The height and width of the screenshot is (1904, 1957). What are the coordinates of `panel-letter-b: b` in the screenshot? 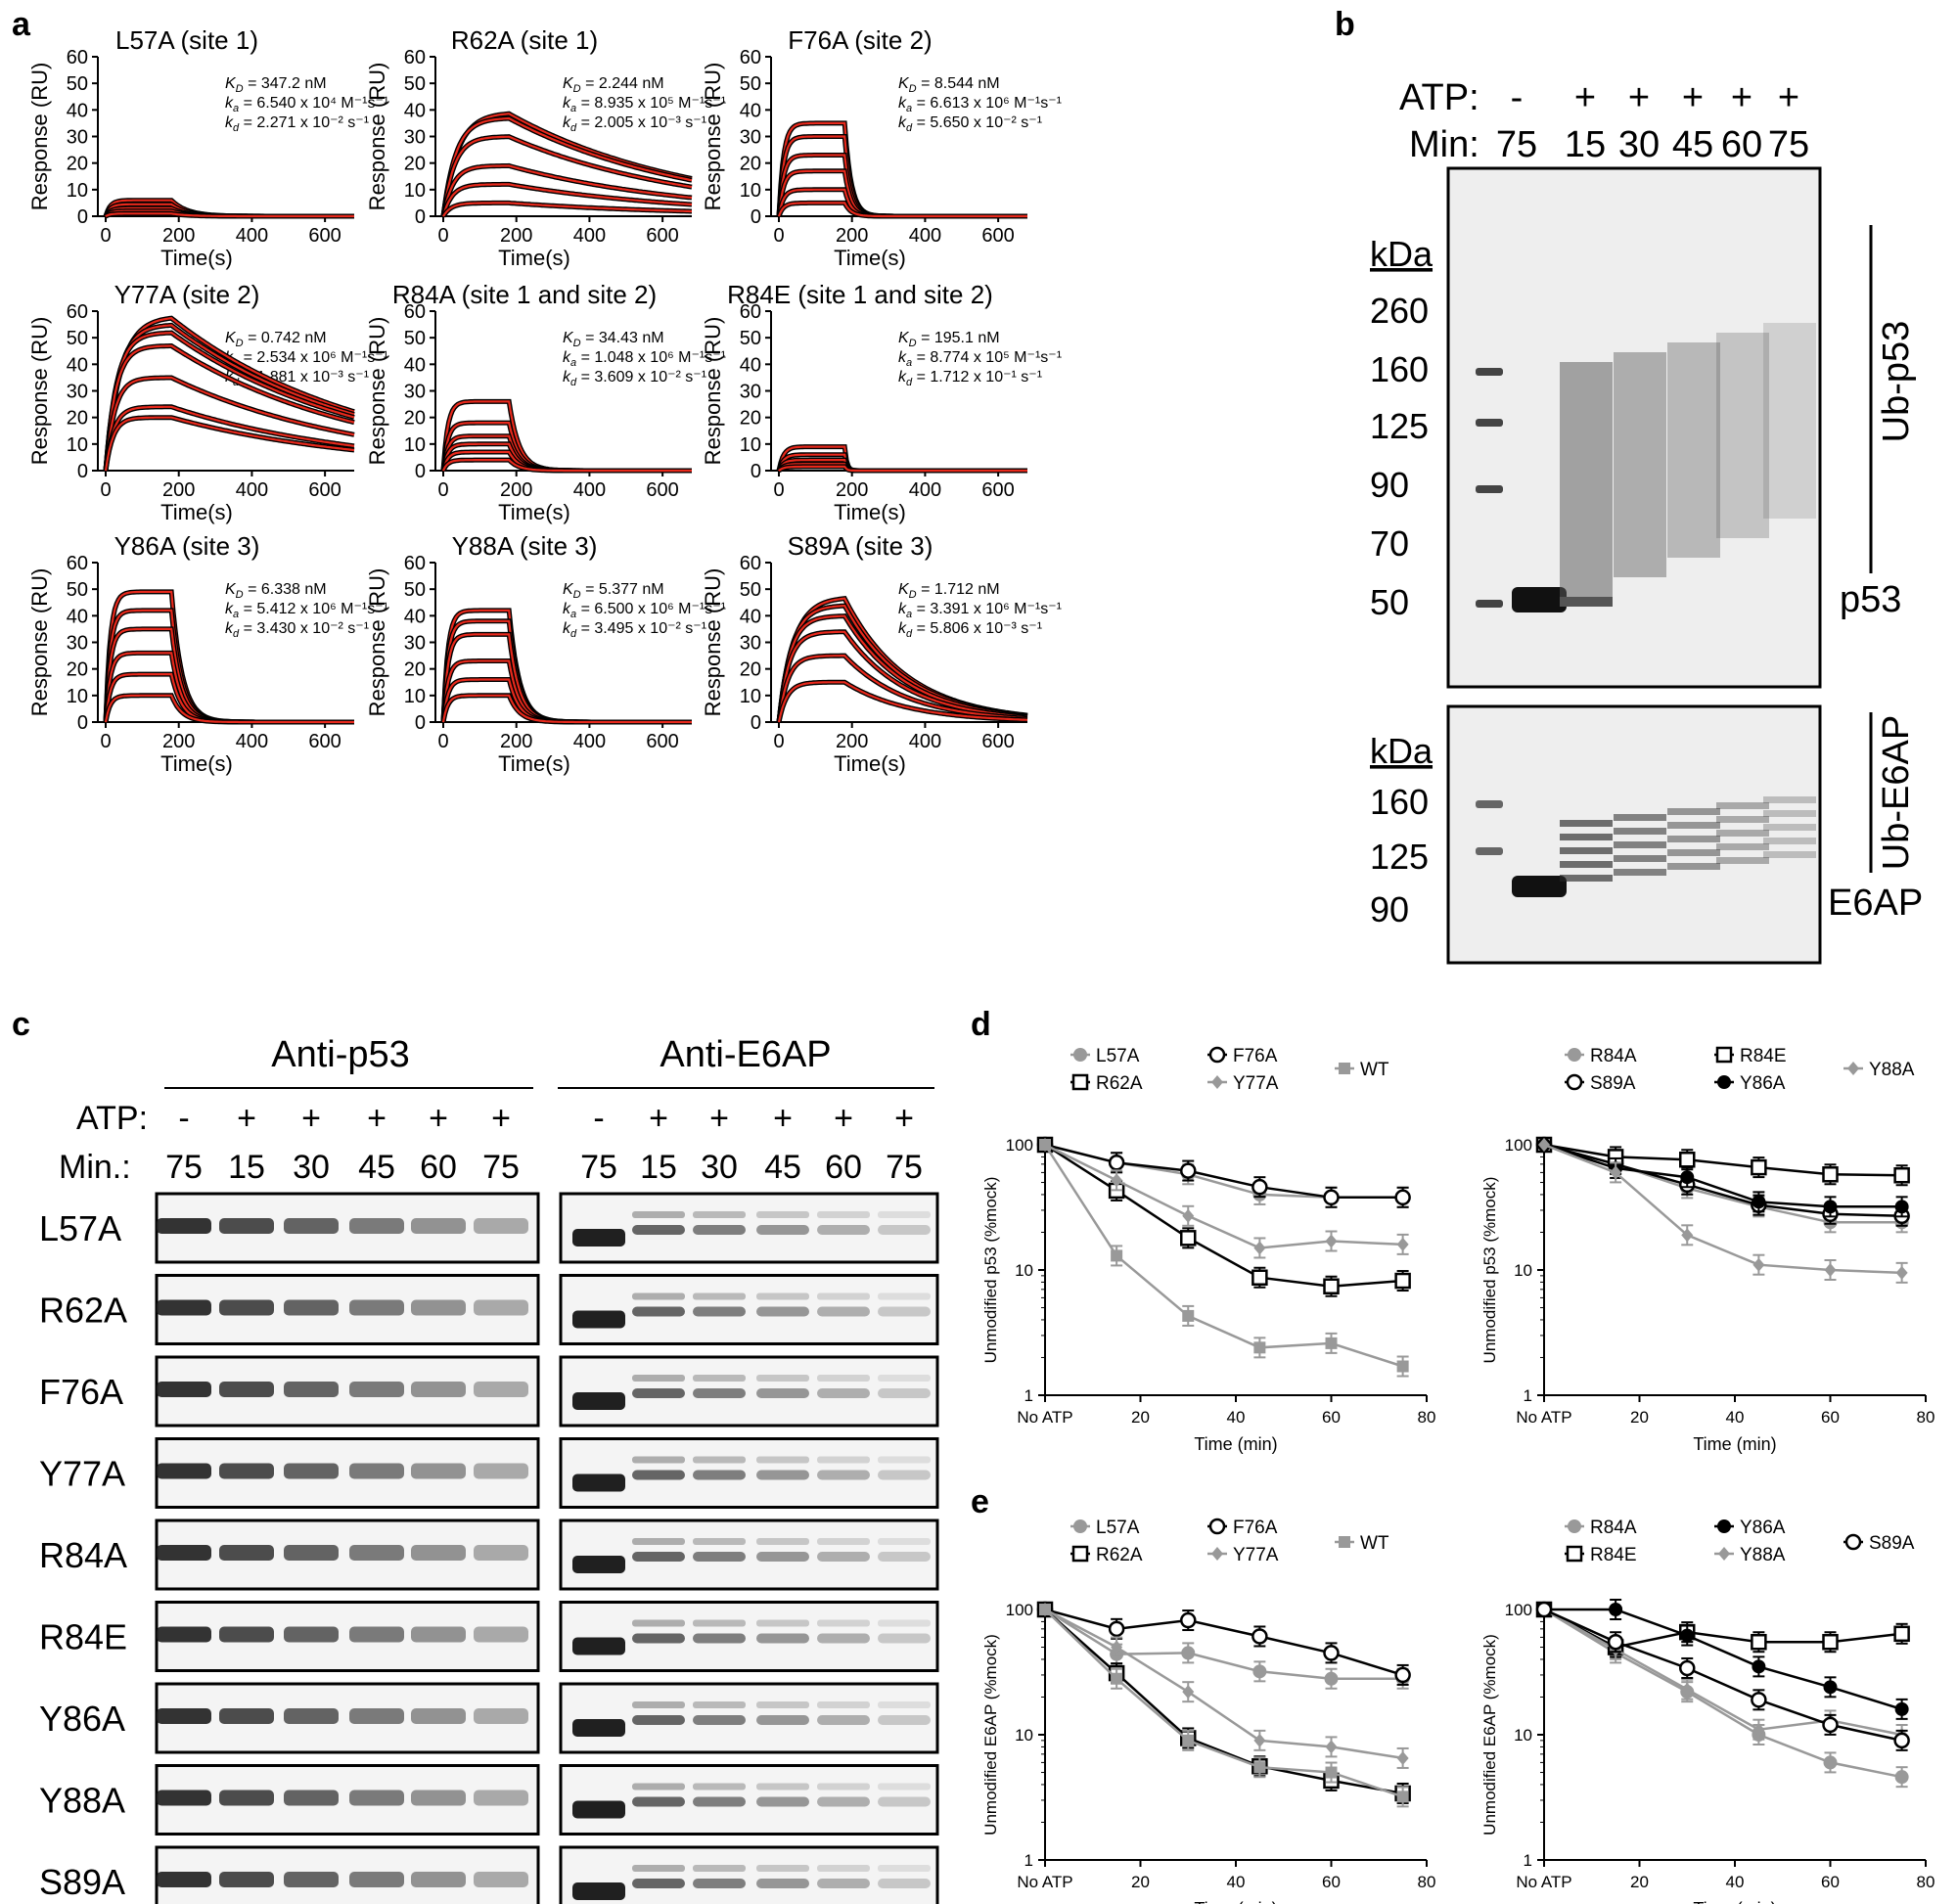 It's located at (1345, 24).